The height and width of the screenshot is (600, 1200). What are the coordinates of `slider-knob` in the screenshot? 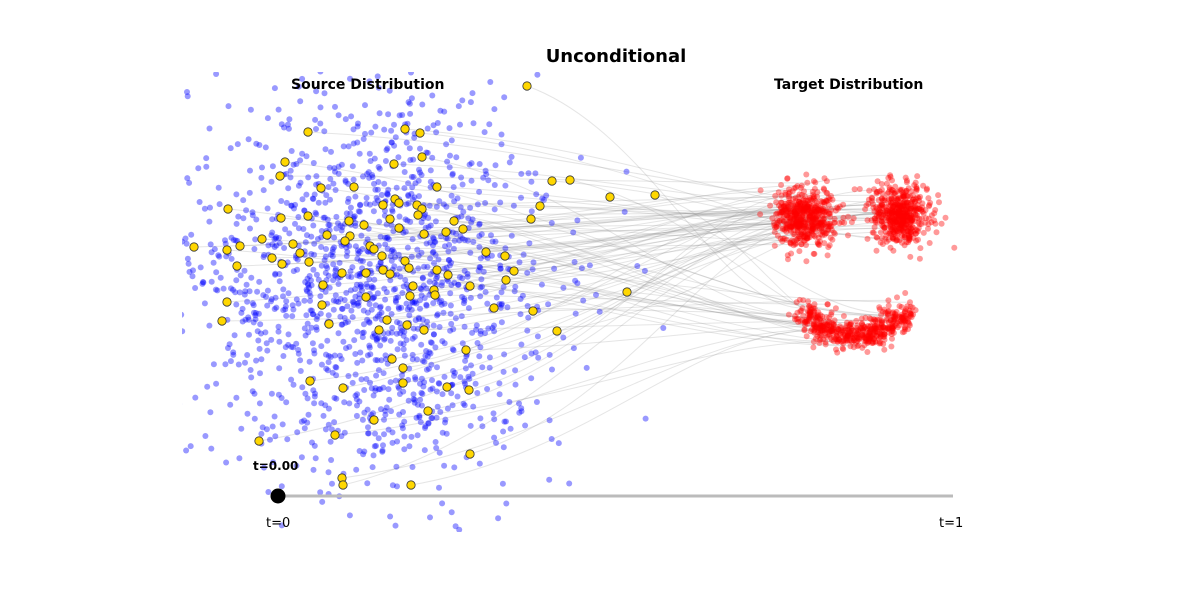 It's located at (278, 496).